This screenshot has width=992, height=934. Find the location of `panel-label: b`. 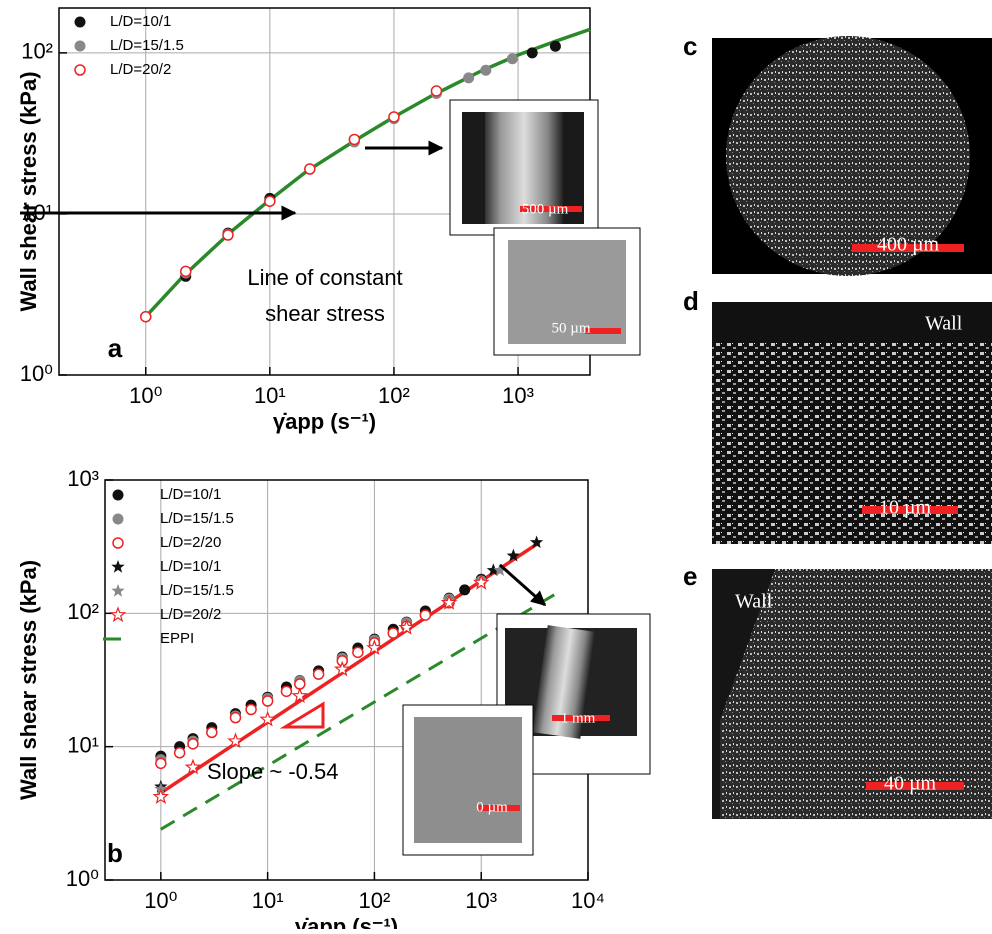

panel-label: b is located at coordinates (115, 853).